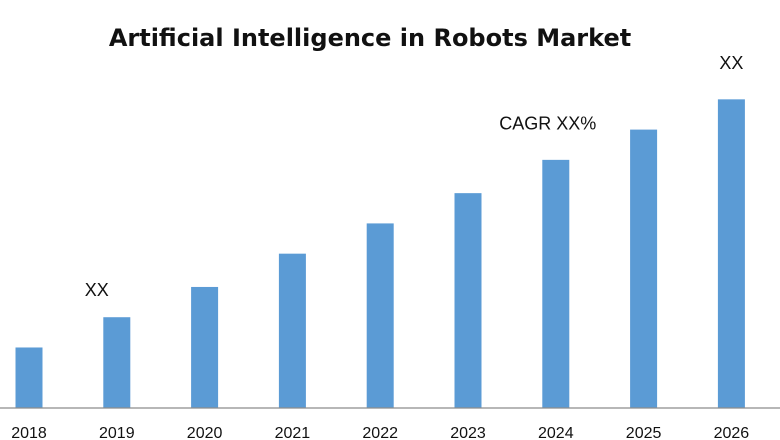 This screenshot has width=780, height=440. I want to click on annotation-0: XX, so click(97, 290).